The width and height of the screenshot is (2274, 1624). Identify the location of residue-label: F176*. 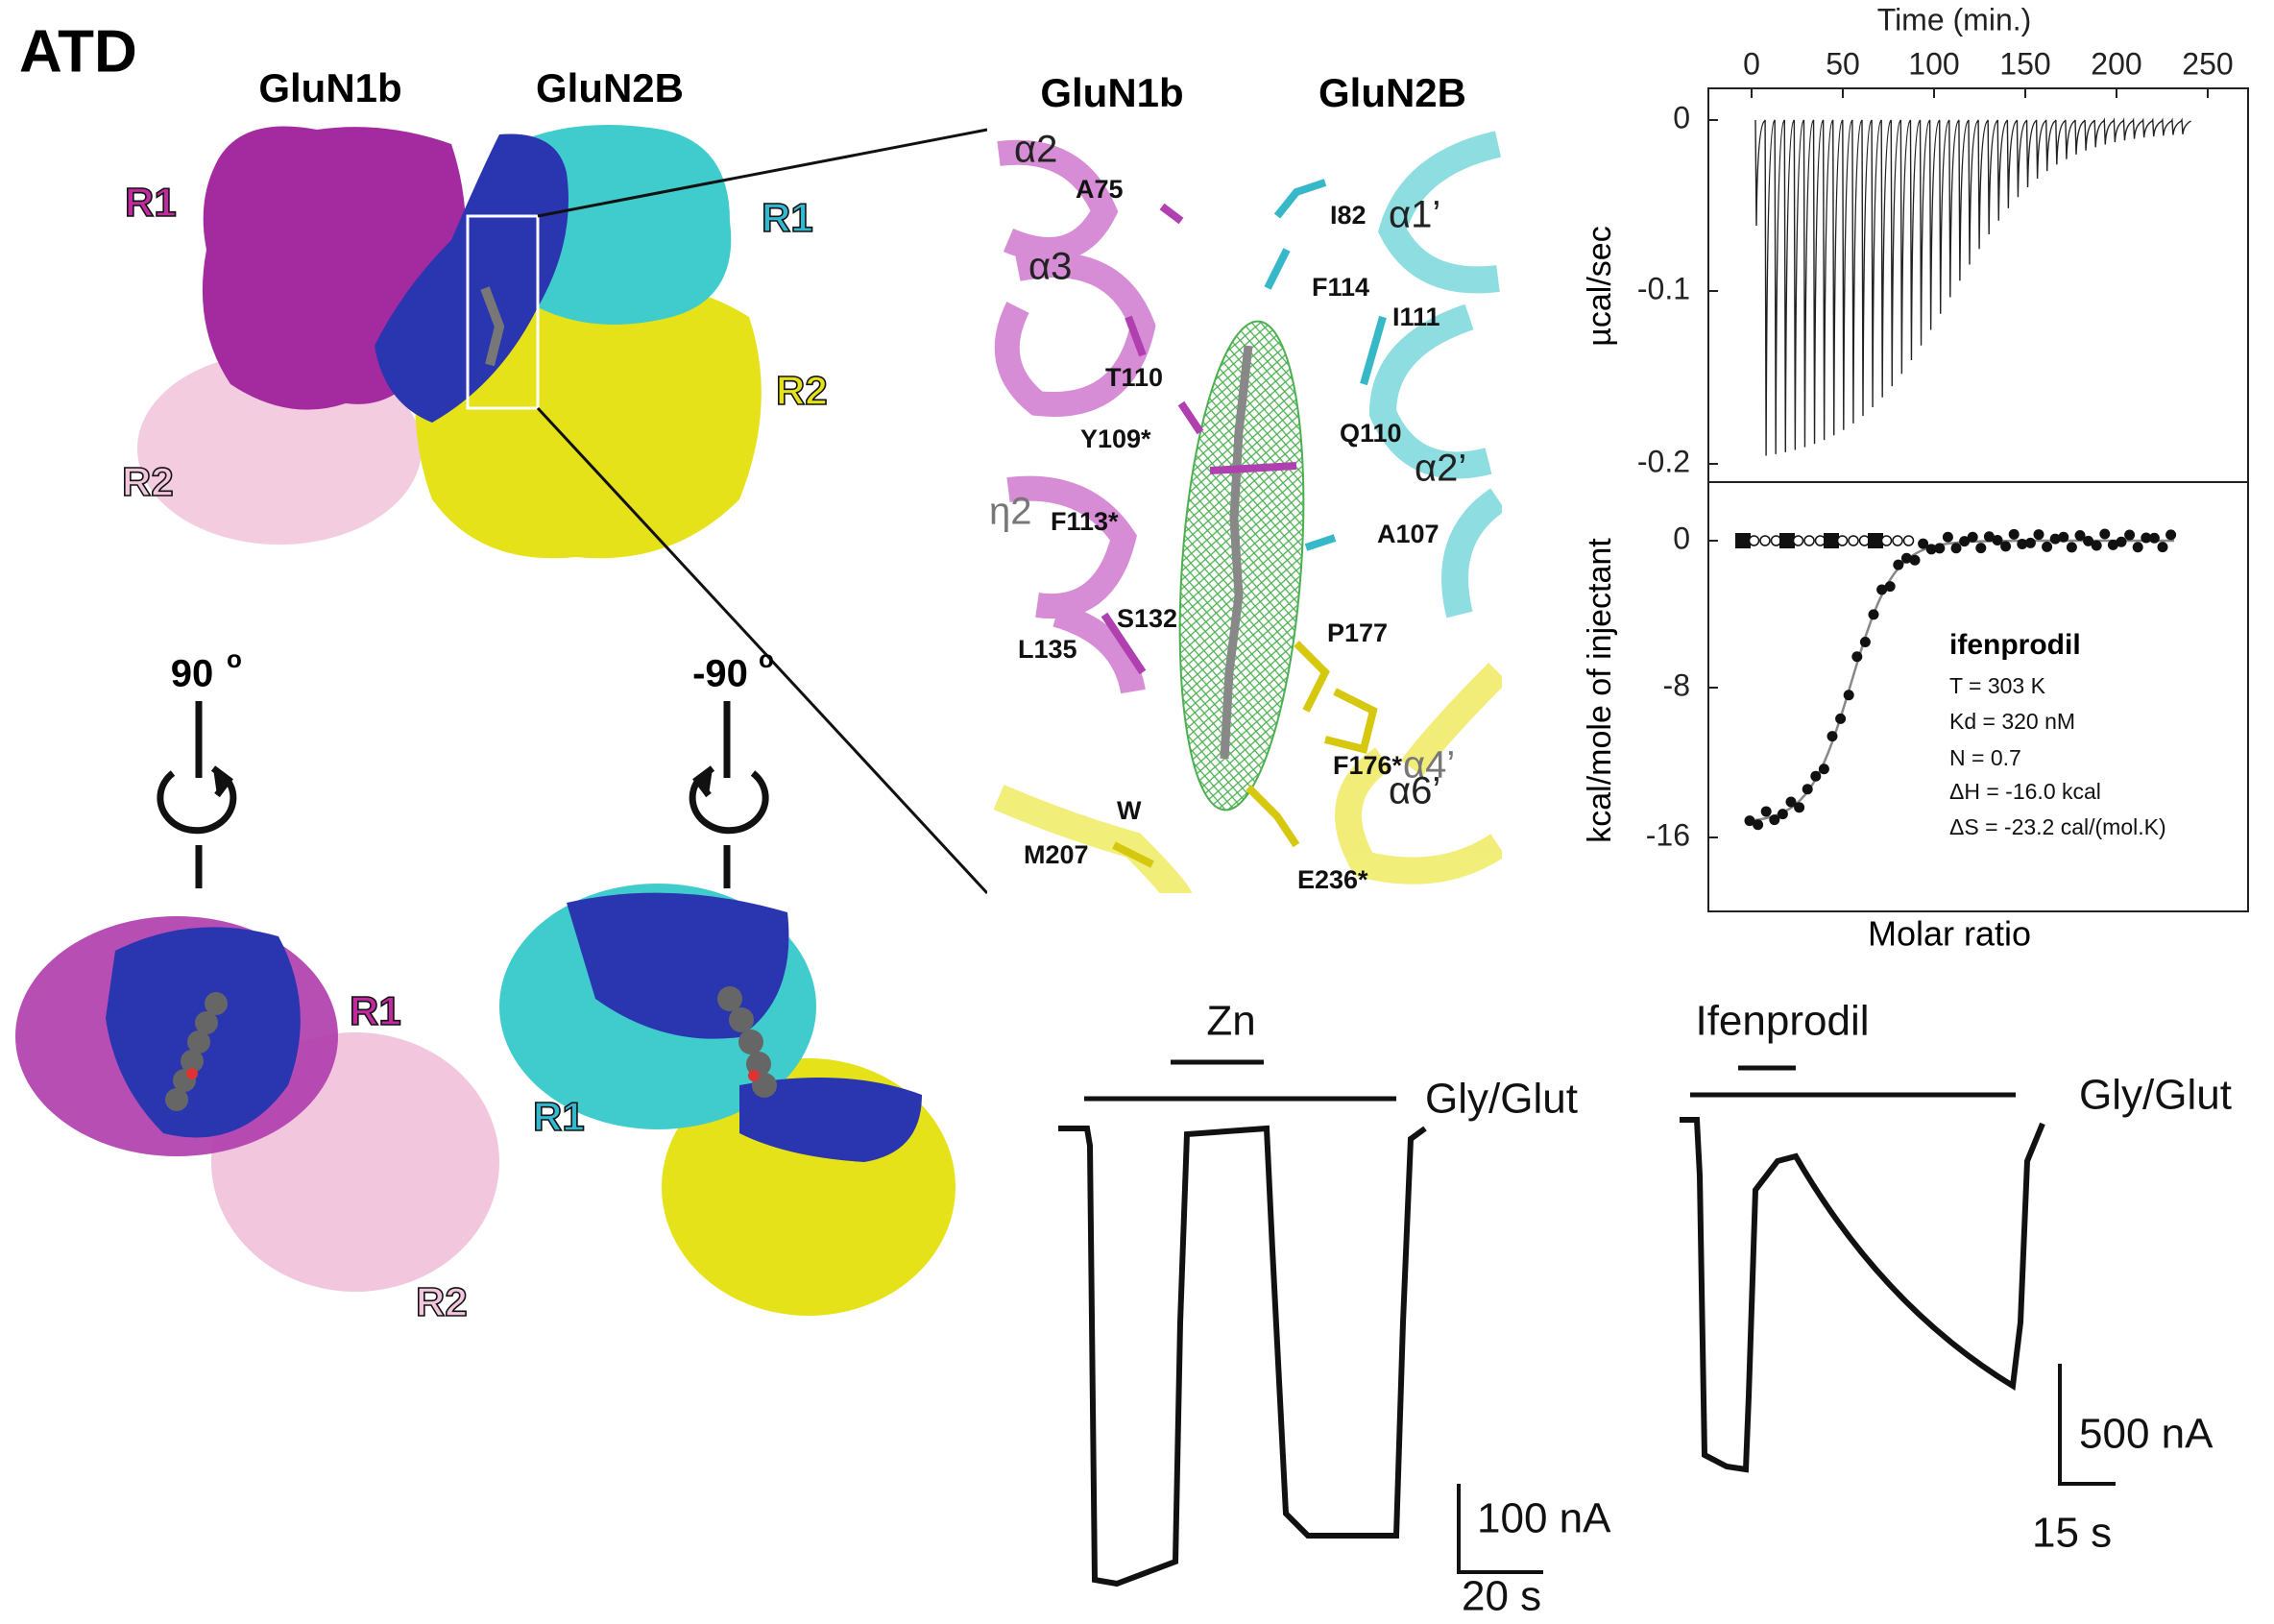
(1368, 765).